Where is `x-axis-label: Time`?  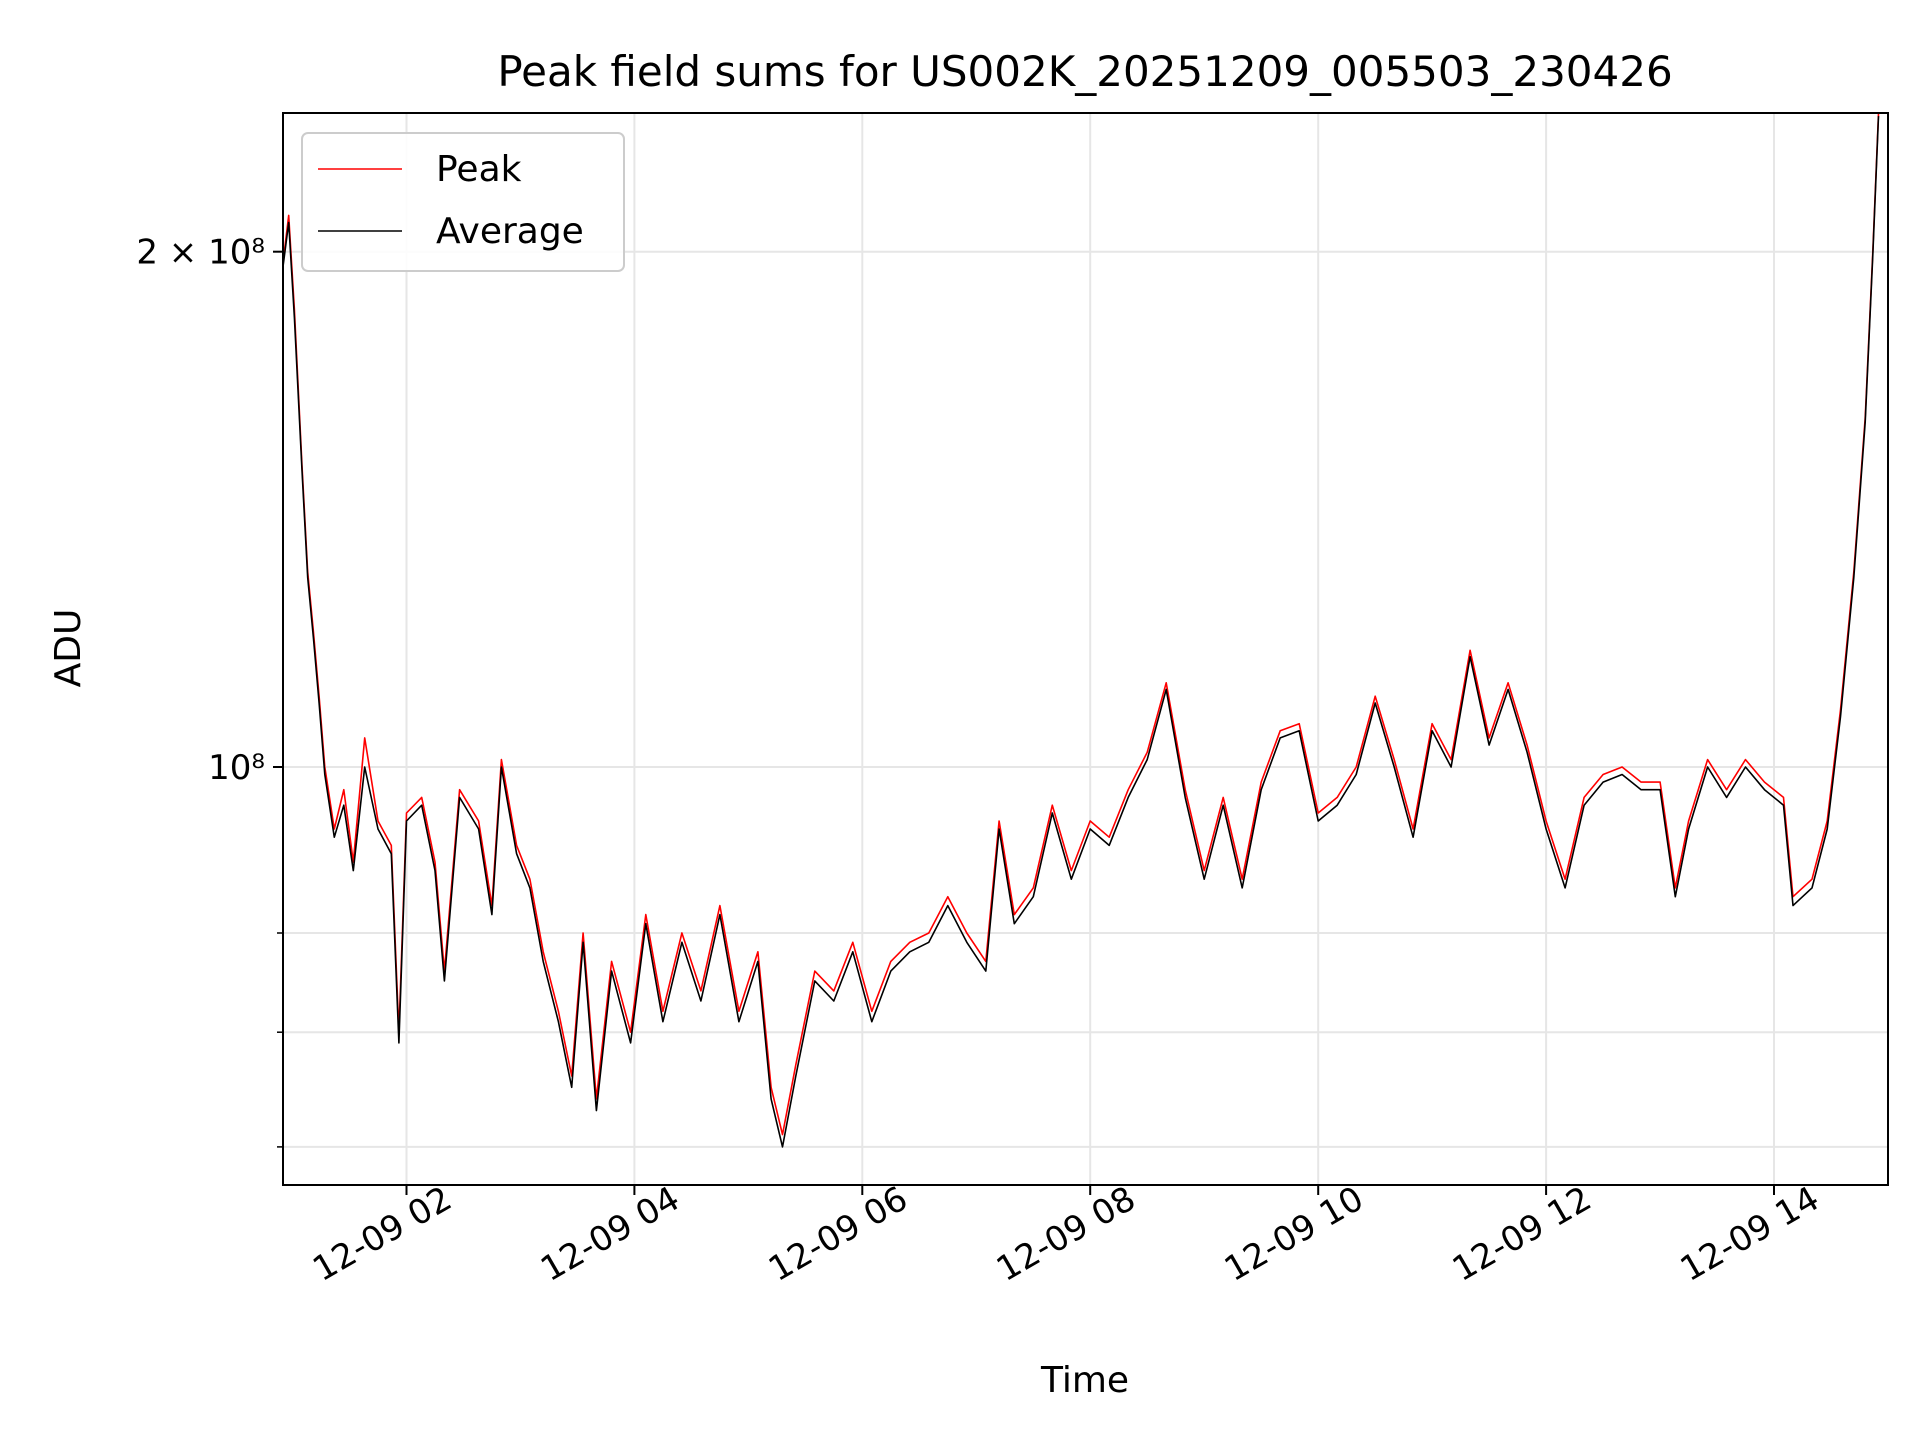
x-axis-label: Time is located at coordinates (1084, 1380).